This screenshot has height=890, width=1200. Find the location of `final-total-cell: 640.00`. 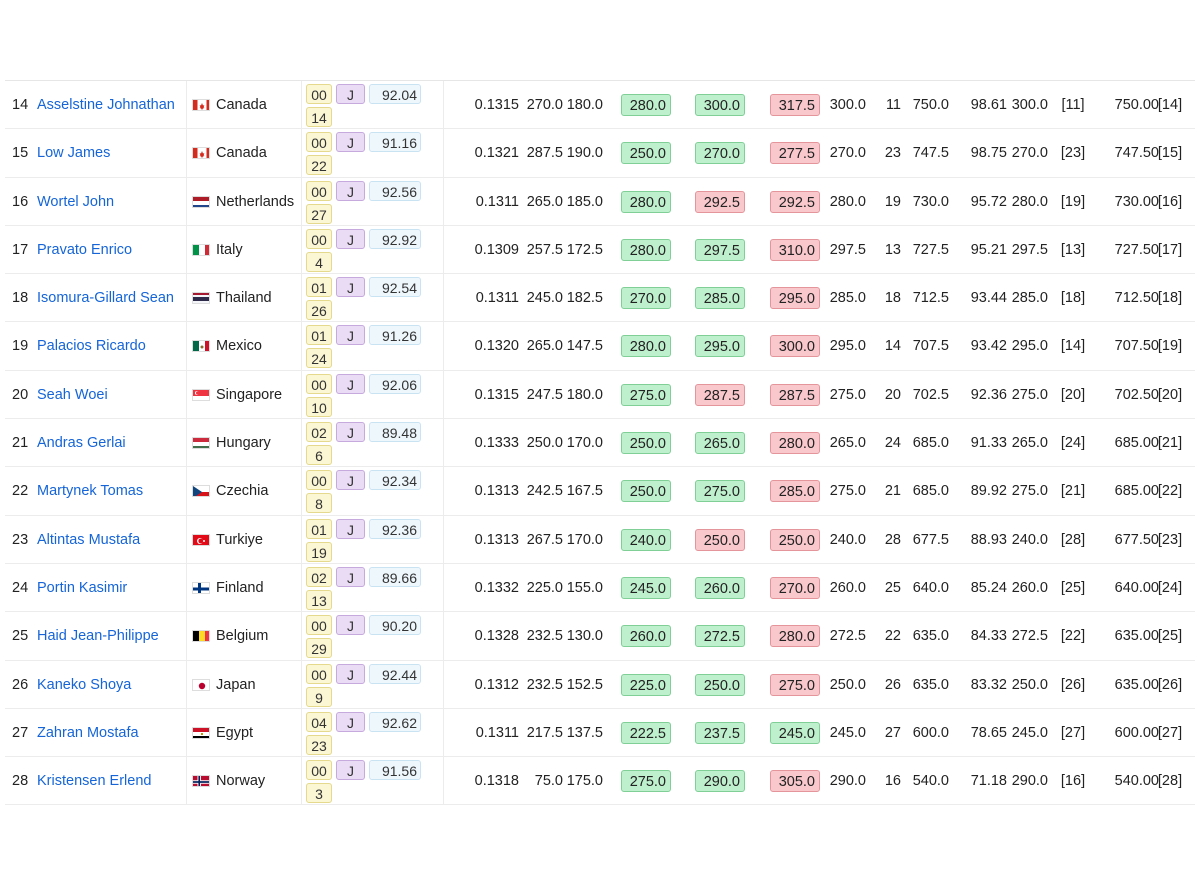

final-total-cell: 640.00 is located at coordinates (1136, 587).